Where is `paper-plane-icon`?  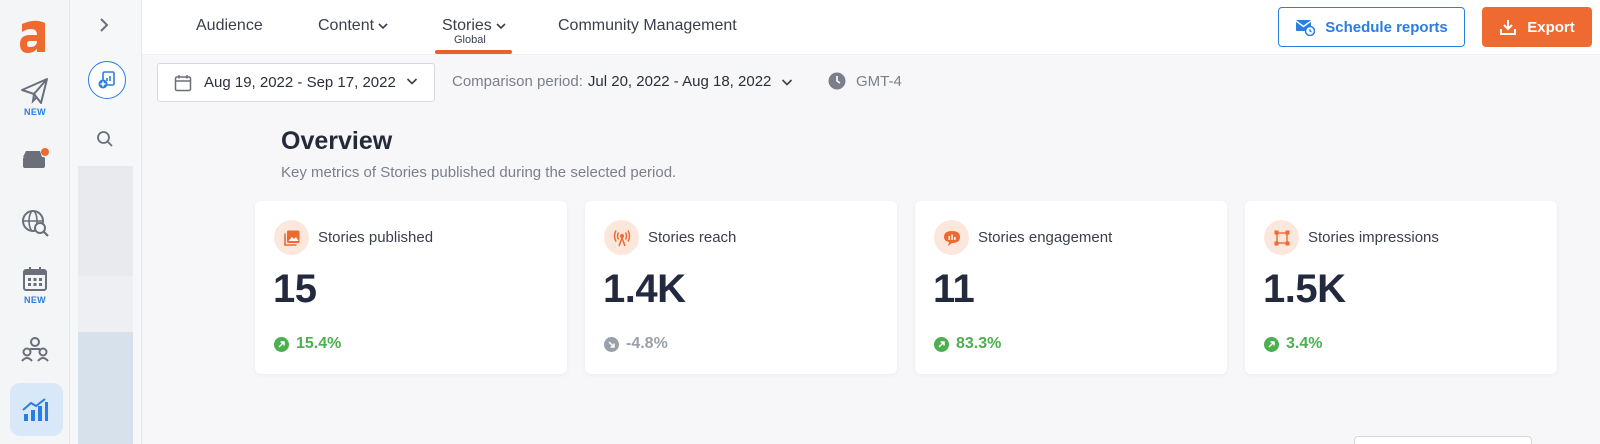
paper-plane-icon is located at coordinates (34, 91).